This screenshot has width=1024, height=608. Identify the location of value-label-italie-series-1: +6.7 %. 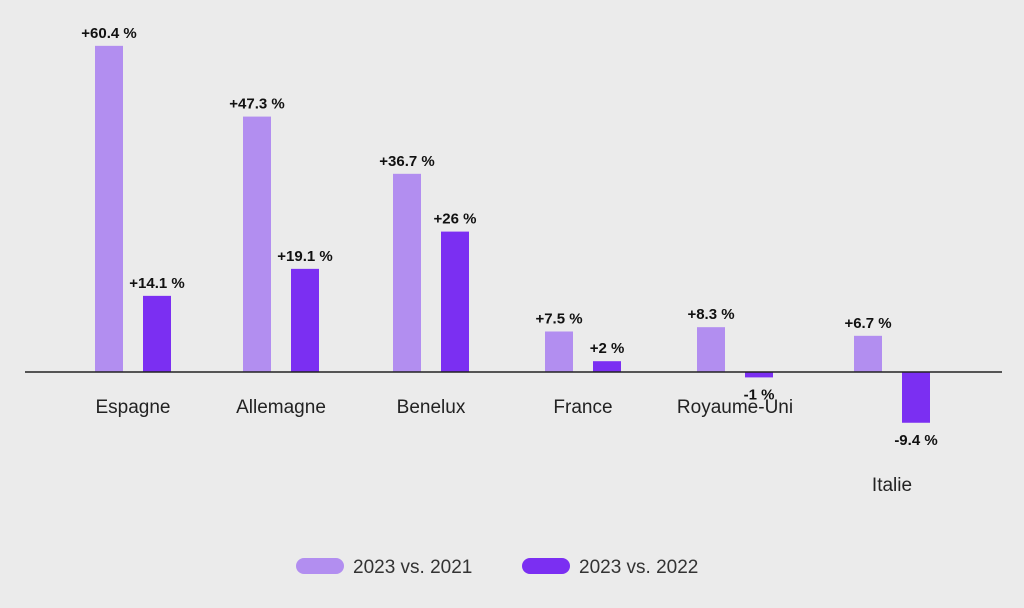
(867, 323).